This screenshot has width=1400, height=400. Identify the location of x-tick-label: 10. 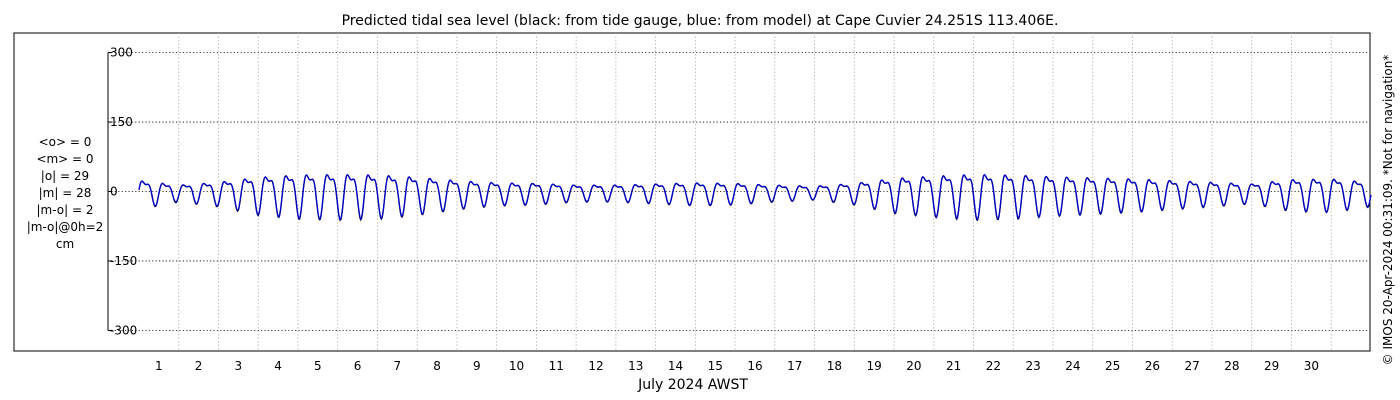
(516, 366).